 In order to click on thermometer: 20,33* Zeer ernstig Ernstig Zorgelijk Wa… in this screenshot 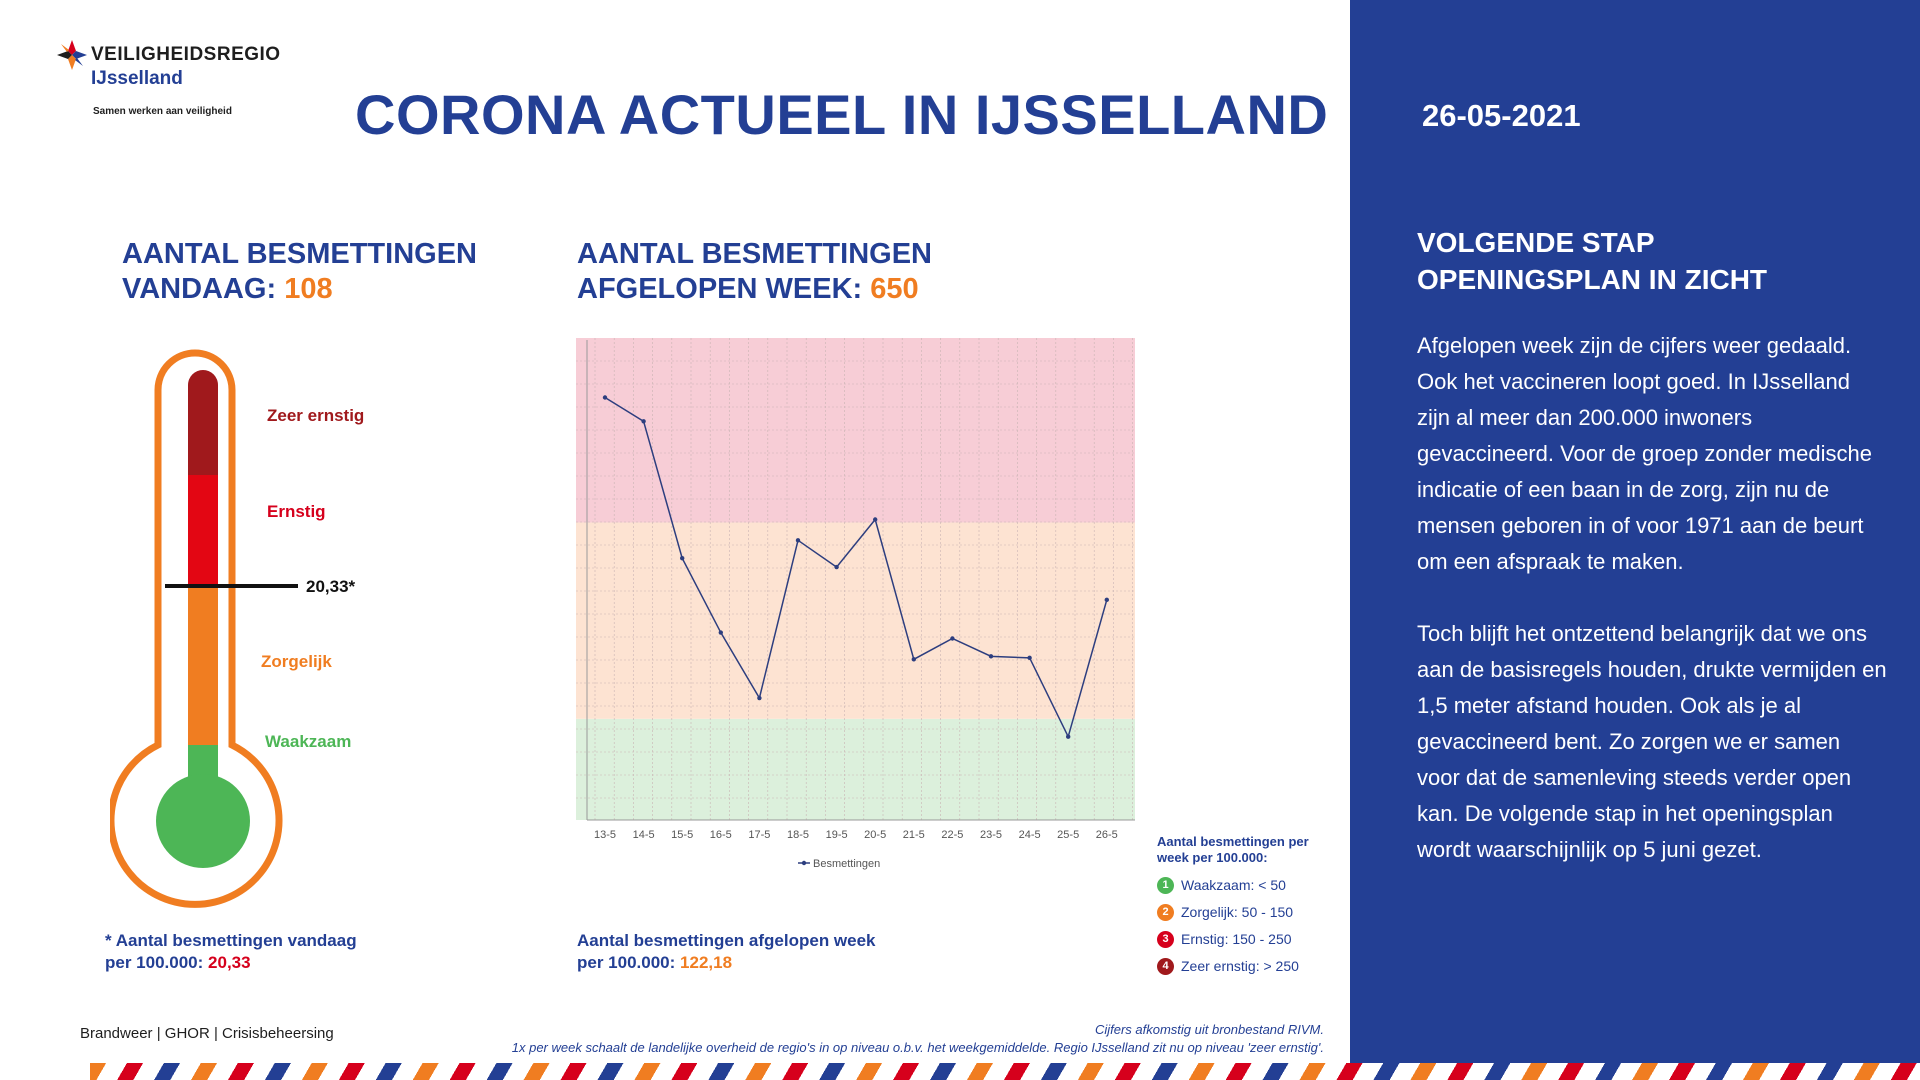, I will do `click(237, 628)`.